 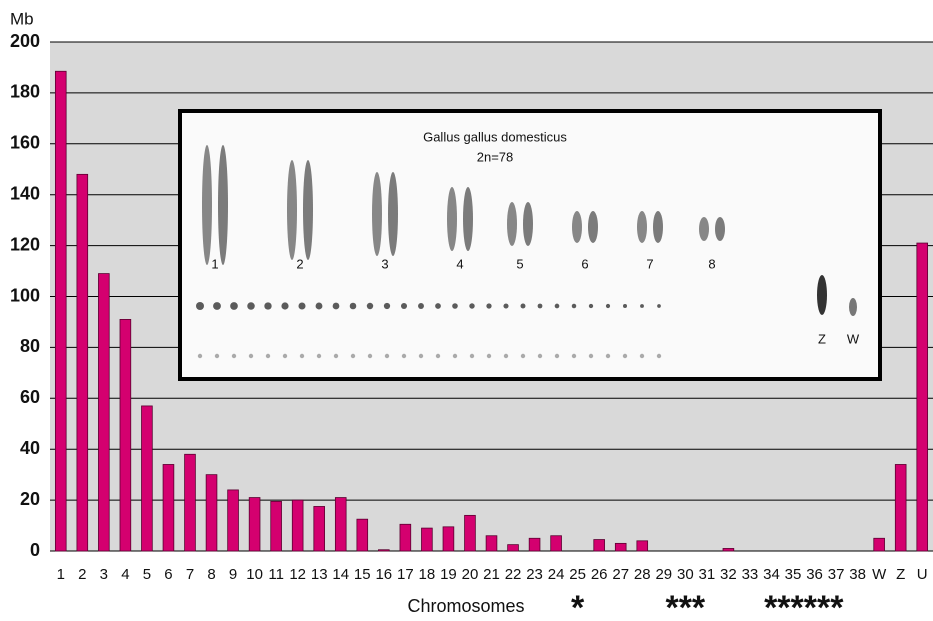 I want to click on x-tick-label: 31, so click(x=707, y=574).